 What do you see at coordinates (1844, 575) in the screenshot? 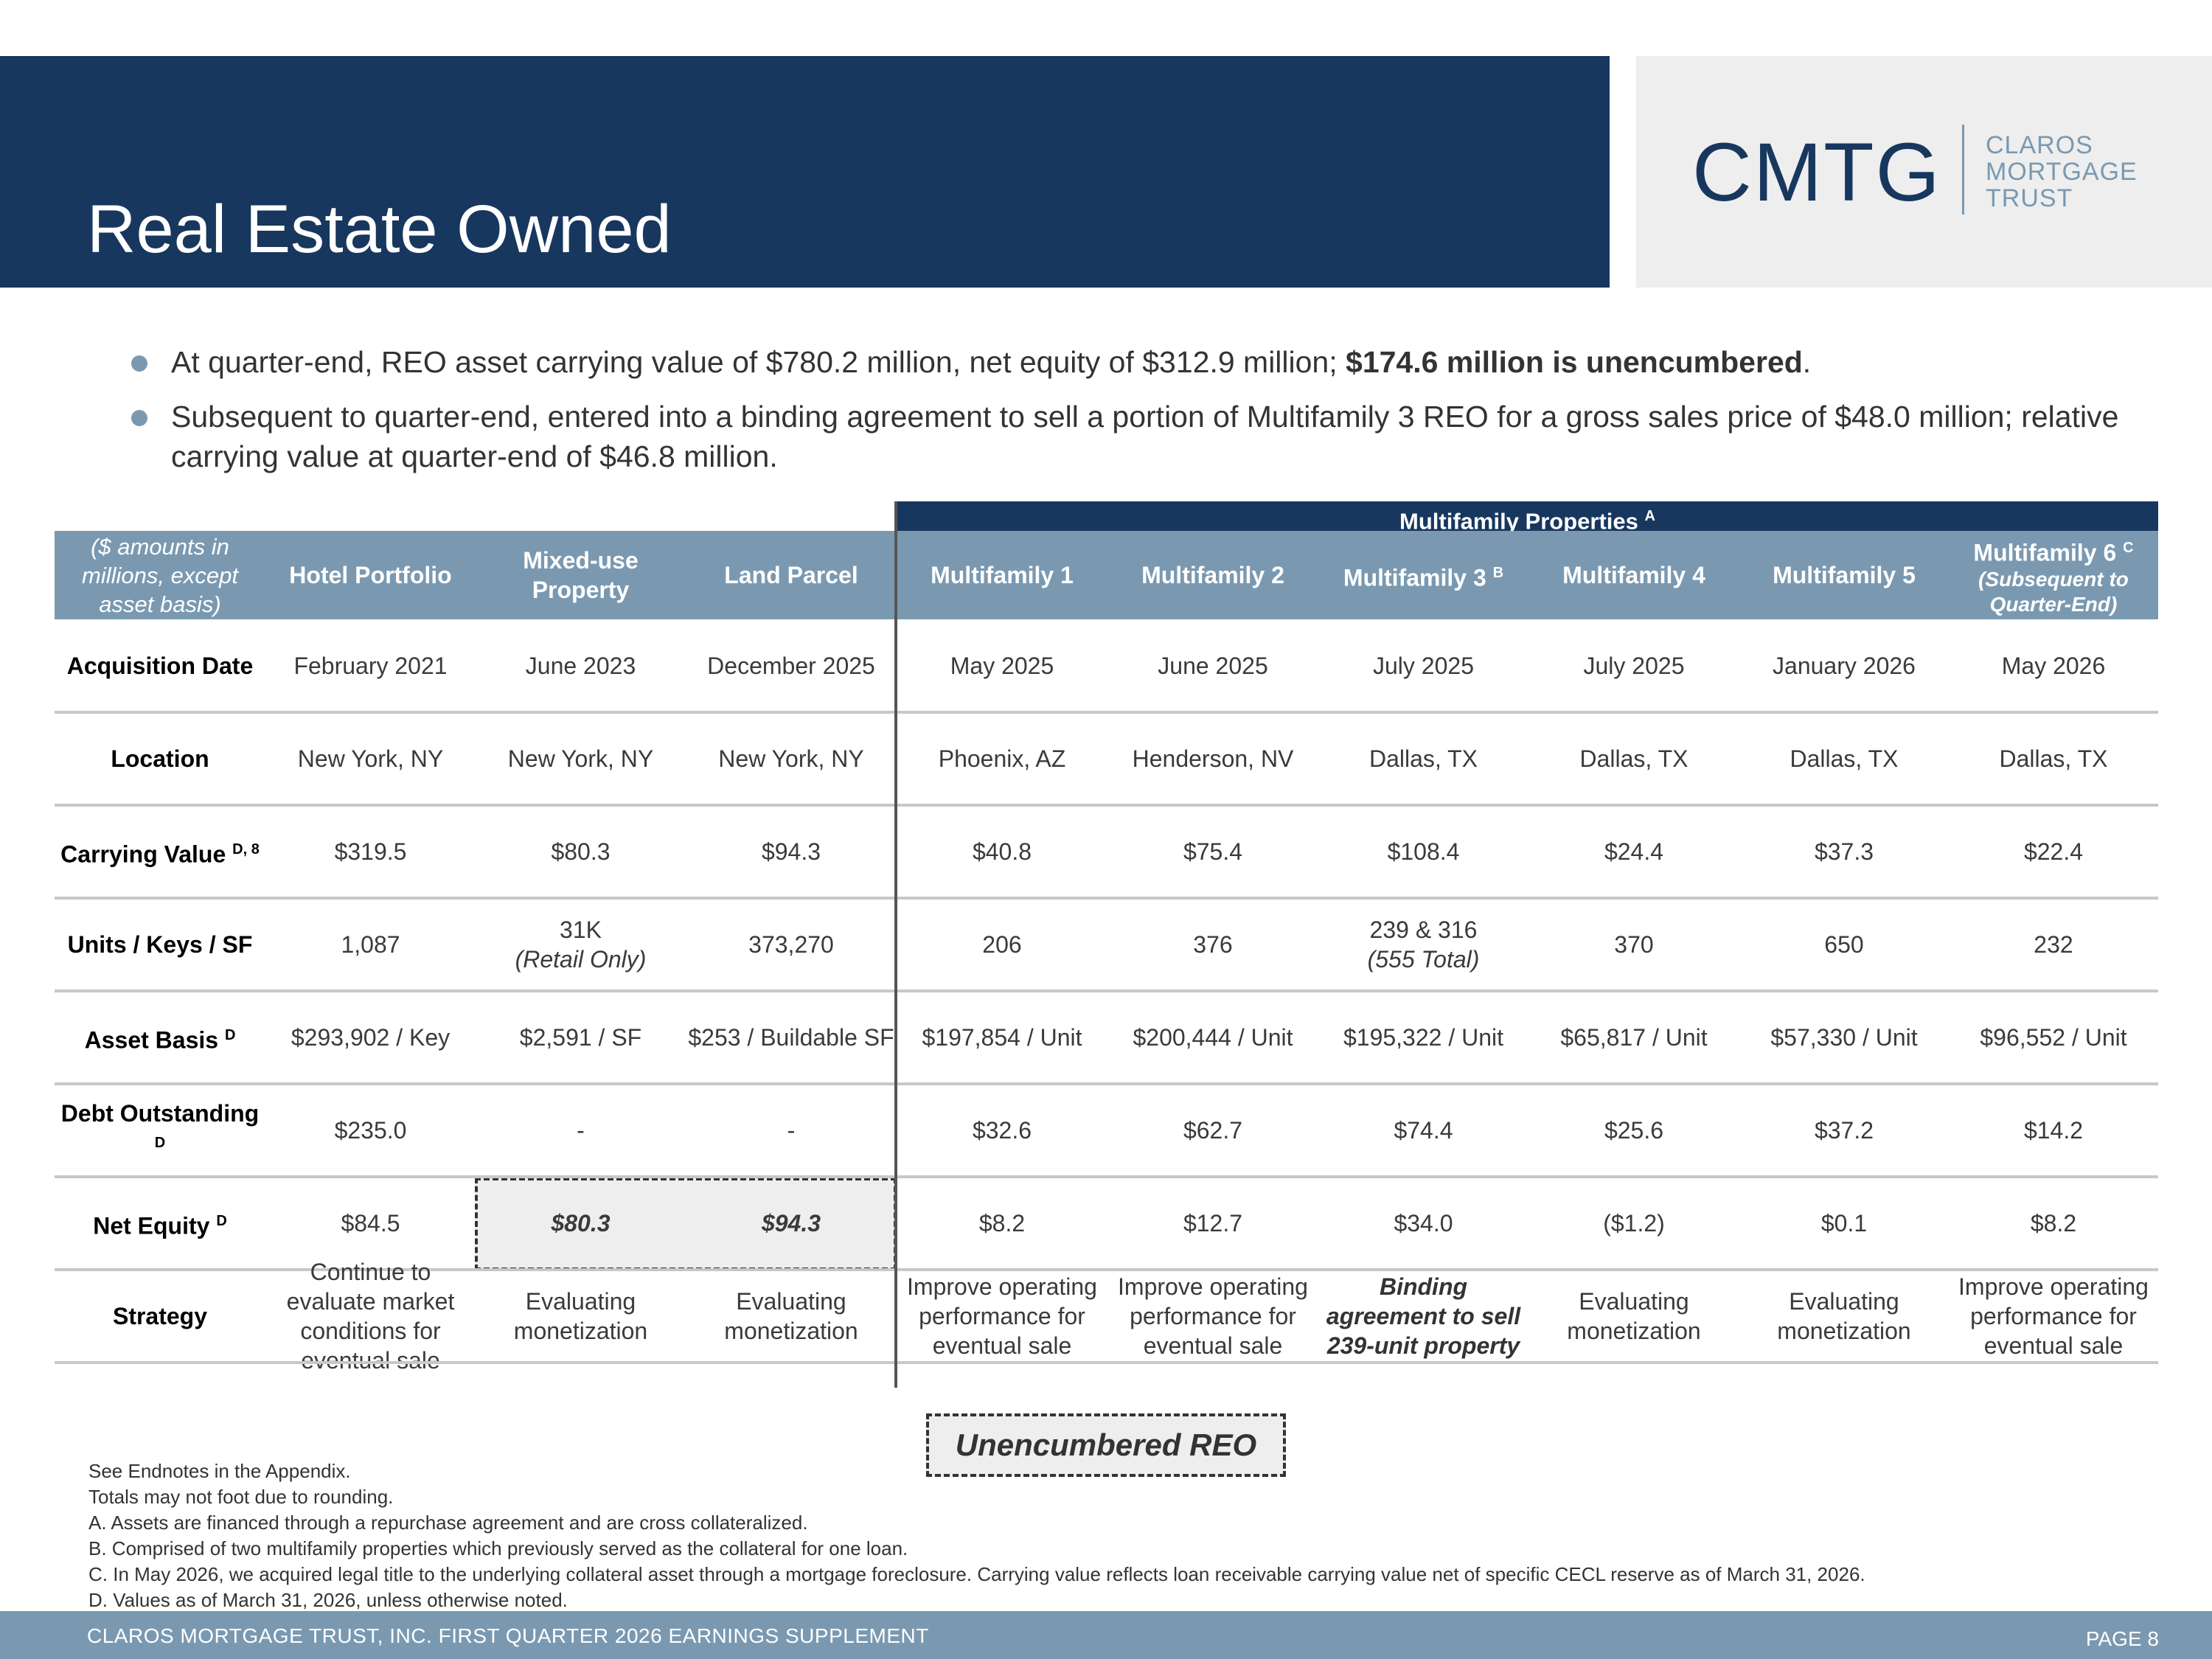
I see `column-header-text: Multifamily 5` at bounding box center [1844, 575].